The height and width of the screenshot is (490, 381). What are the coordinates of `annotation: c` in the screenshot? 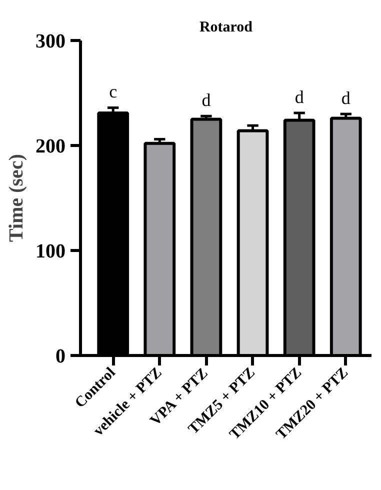 It's located at (113, 92).